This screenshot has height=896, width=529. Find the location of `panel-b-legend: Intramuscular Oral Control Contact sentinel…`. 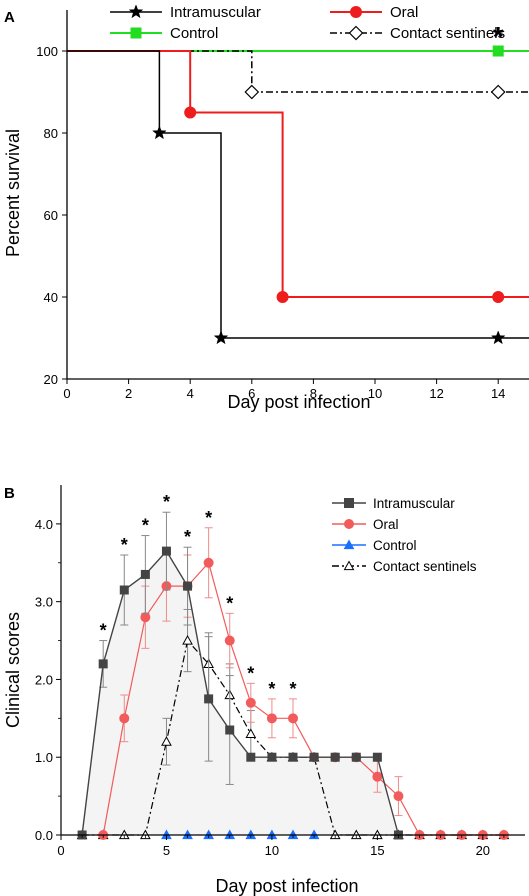

panel-b-legend: Intramuscular Oral Control Contact sentinel… is located at coordinates (404, 535).